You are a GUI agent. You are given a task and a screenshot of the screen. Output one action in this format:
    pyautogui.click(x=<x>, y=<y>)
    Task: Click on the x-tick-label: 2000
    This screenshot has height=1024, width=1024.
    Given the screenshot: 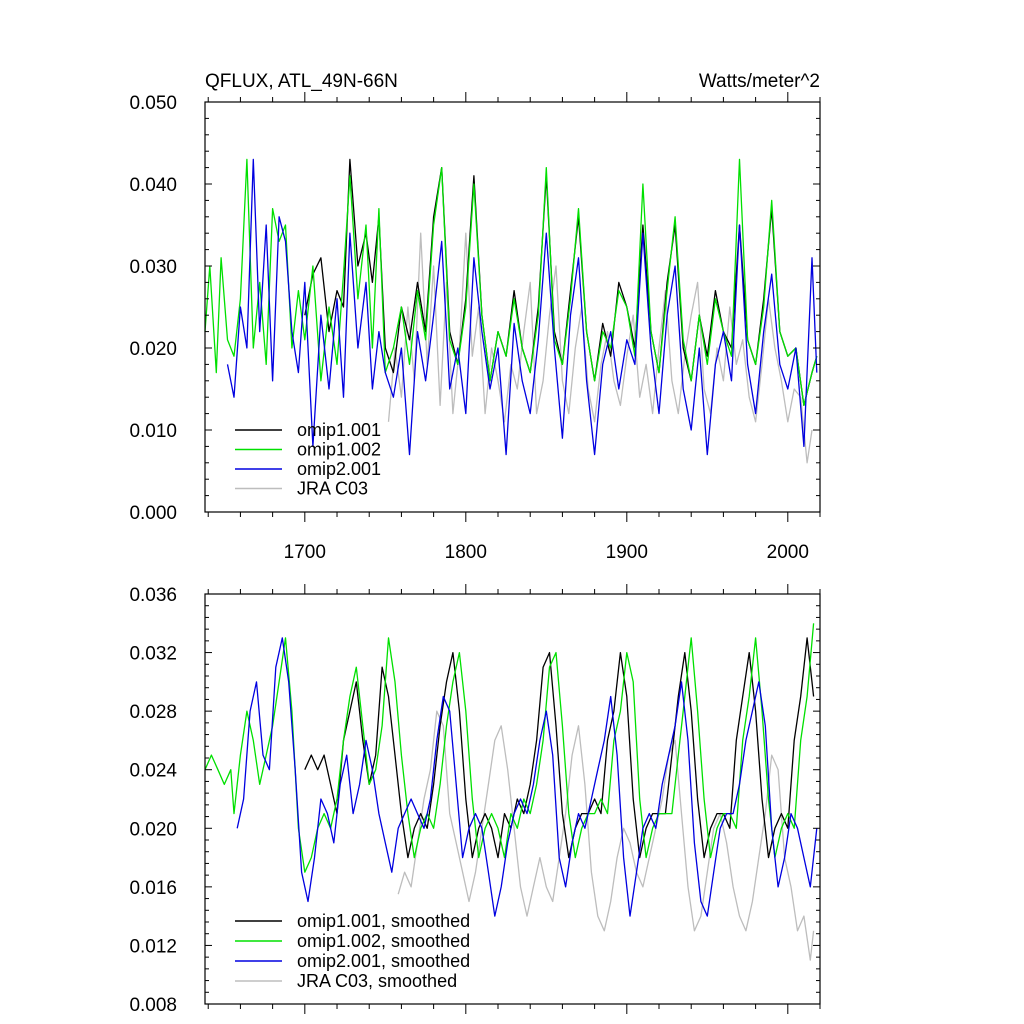 What is the action you would take?
    pyautogui.click(x=788, y=552)
    